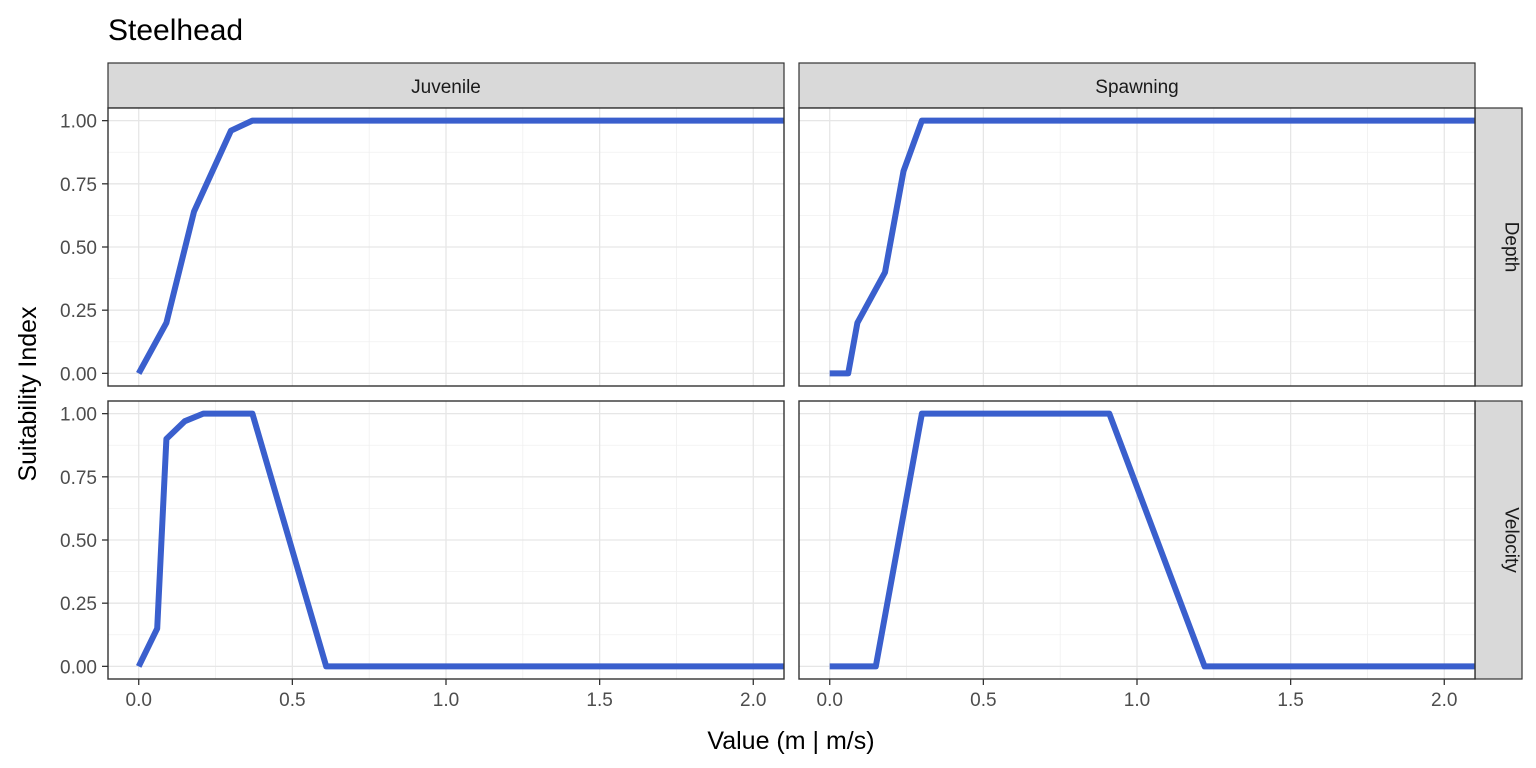  I want to click on strip-label: Spawning, so click(1136, 87).